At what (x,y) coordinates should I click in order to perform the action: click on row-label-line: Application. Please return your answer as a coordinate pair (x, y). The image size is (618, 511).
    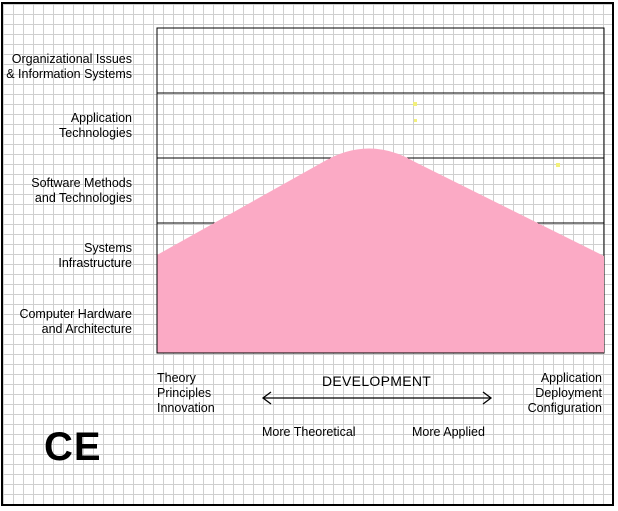
    Looking at the image, I should click on (101, 118).